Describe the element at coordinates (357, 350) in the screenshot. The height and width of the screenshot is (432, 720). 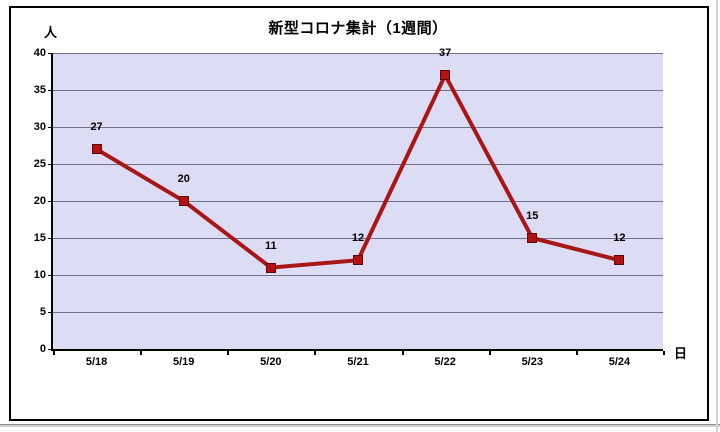
I see `x-axis-line` at that location.